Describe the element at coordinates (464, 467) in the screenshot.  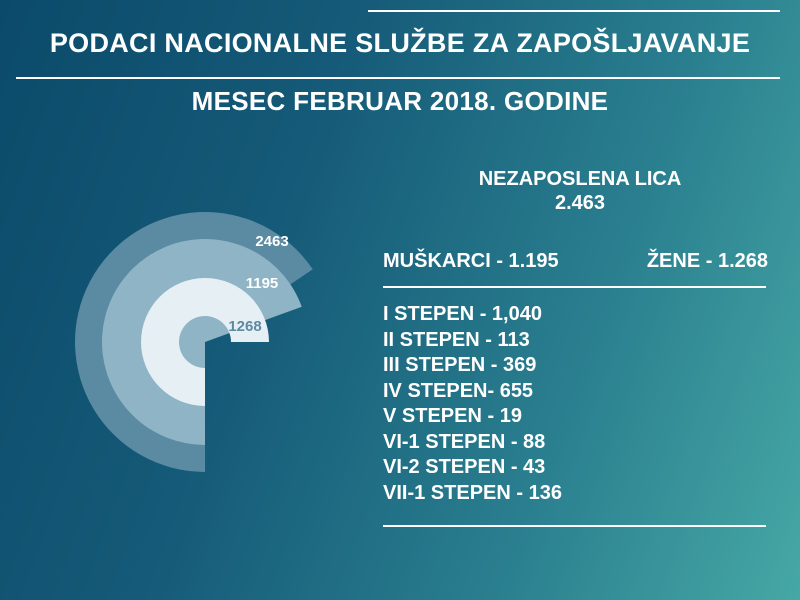
I see `level-item: VI-2 STEPEN - 43` at that location.